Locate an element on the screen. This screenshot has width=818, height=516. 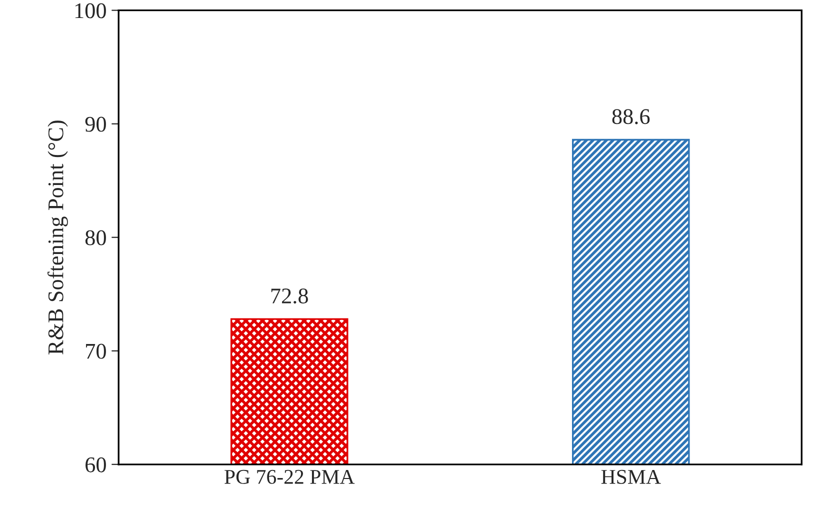
x-tick-label: HSMA is located at coordinates (631, 477).